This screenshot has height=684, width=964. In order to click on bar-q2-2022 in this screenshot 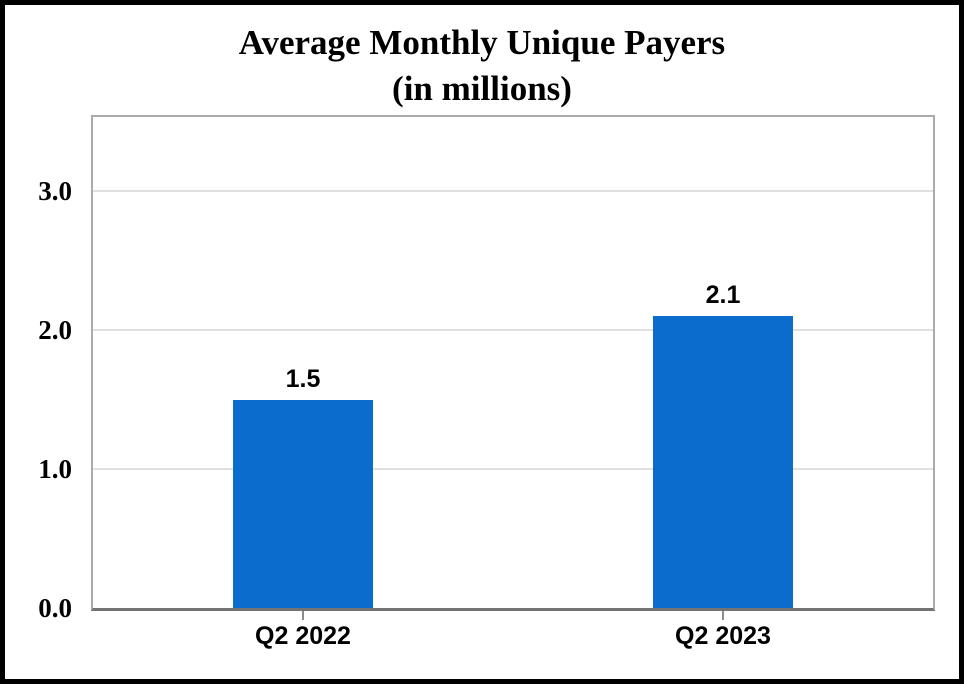, I will do `click(303, 504)`.